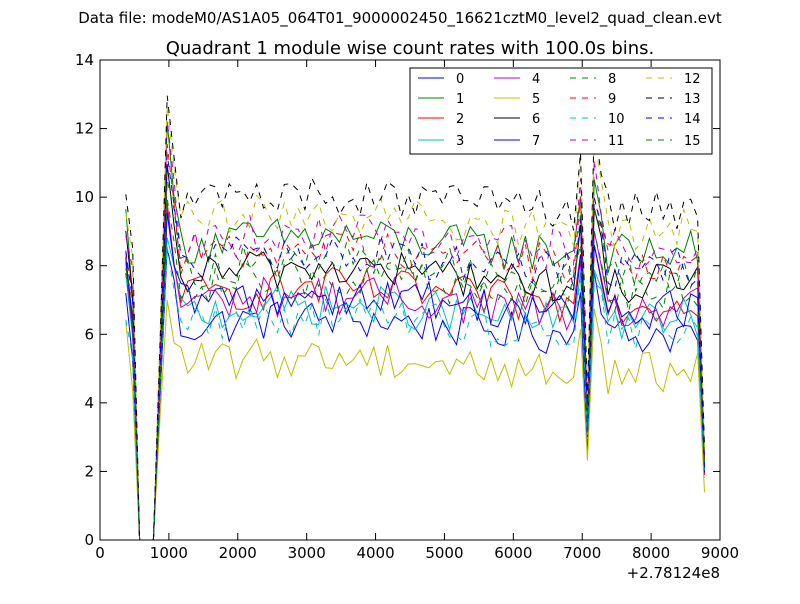  I want to click on x-tick-label: 1000, so click(169, 553).